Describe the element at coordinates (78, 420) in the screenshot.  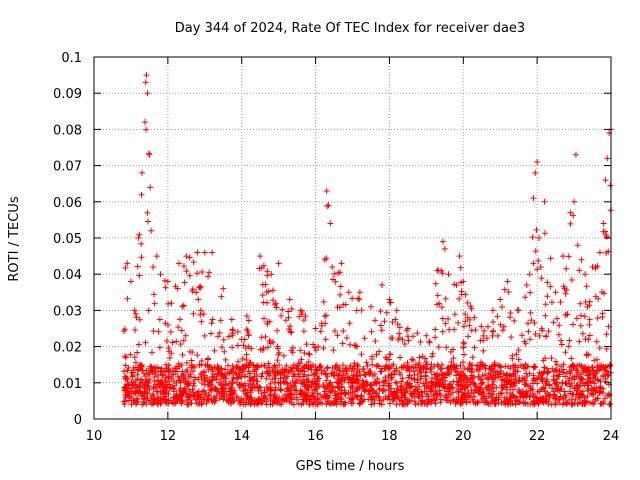
I see `y-tick-label: 0` at that location.